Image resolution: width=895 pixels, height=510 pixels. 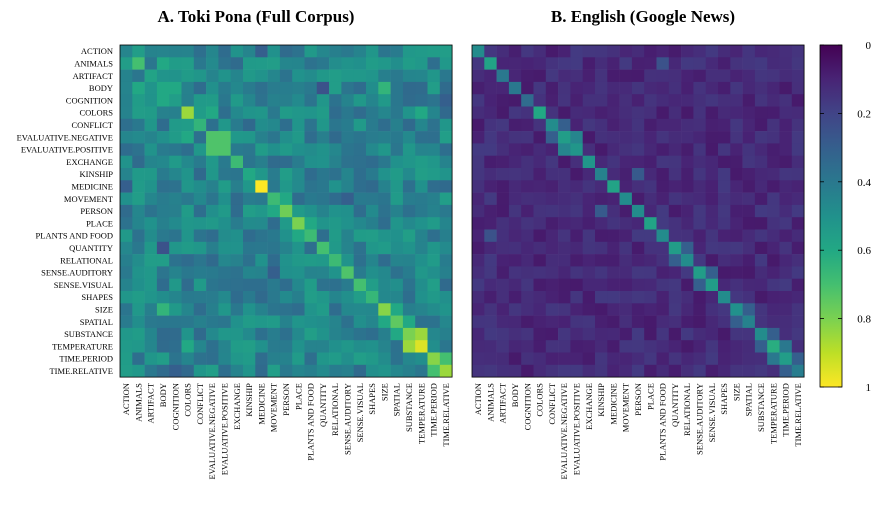 I want to click on column-label: PLACE, so click(x=298, y=396).